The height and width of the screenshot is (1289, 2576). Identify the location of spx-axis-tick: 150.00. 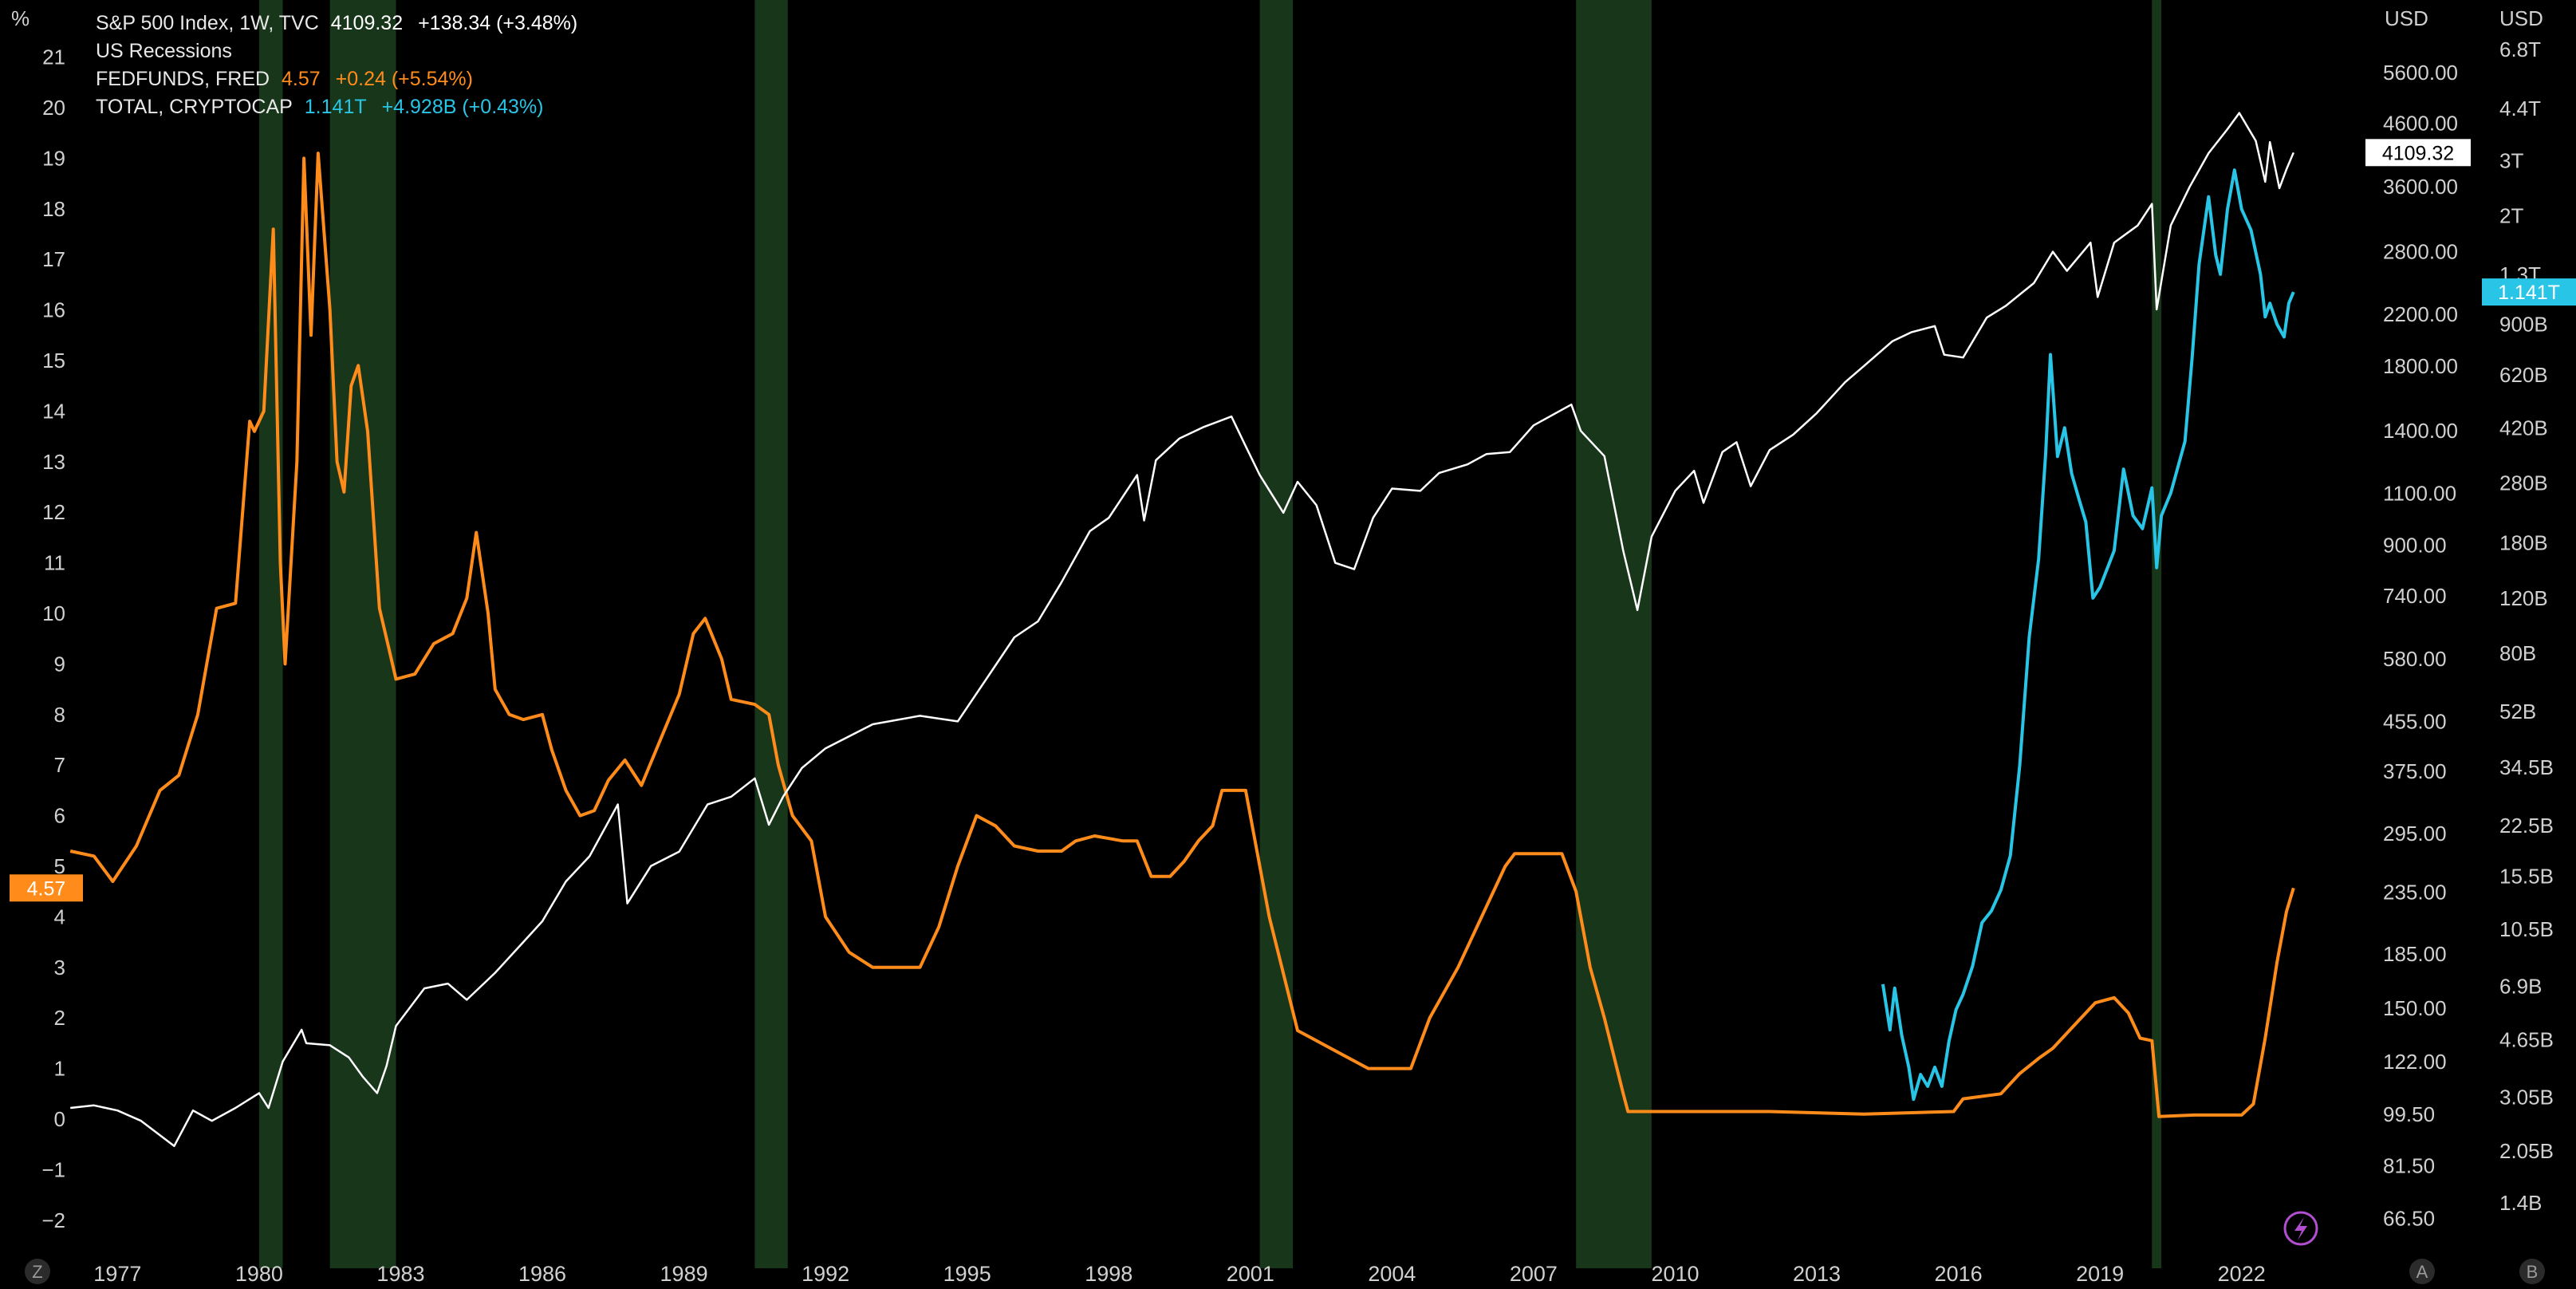
(2415, 1008).